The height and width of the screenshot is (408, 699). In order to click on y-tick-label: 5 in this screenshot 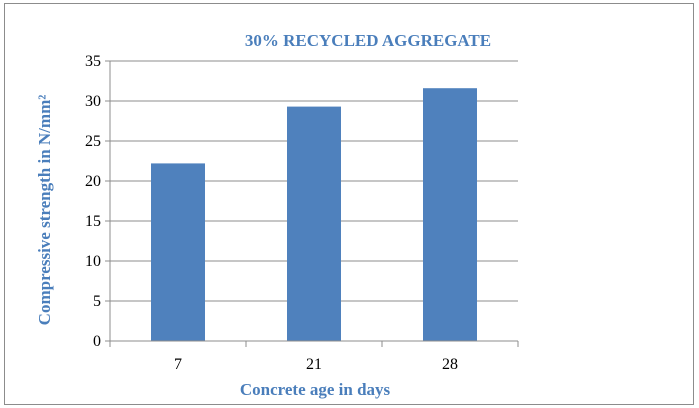, I will do `click(97, 301)`.